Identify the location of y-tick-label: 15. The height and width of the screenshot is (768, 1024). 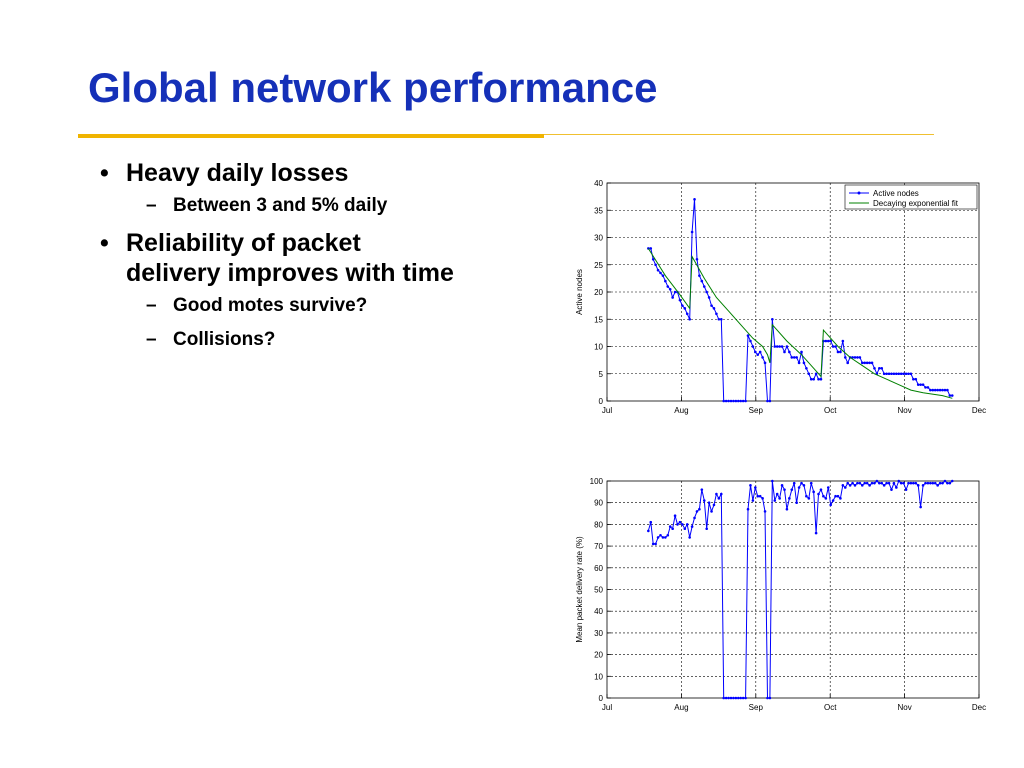
(598, 319).